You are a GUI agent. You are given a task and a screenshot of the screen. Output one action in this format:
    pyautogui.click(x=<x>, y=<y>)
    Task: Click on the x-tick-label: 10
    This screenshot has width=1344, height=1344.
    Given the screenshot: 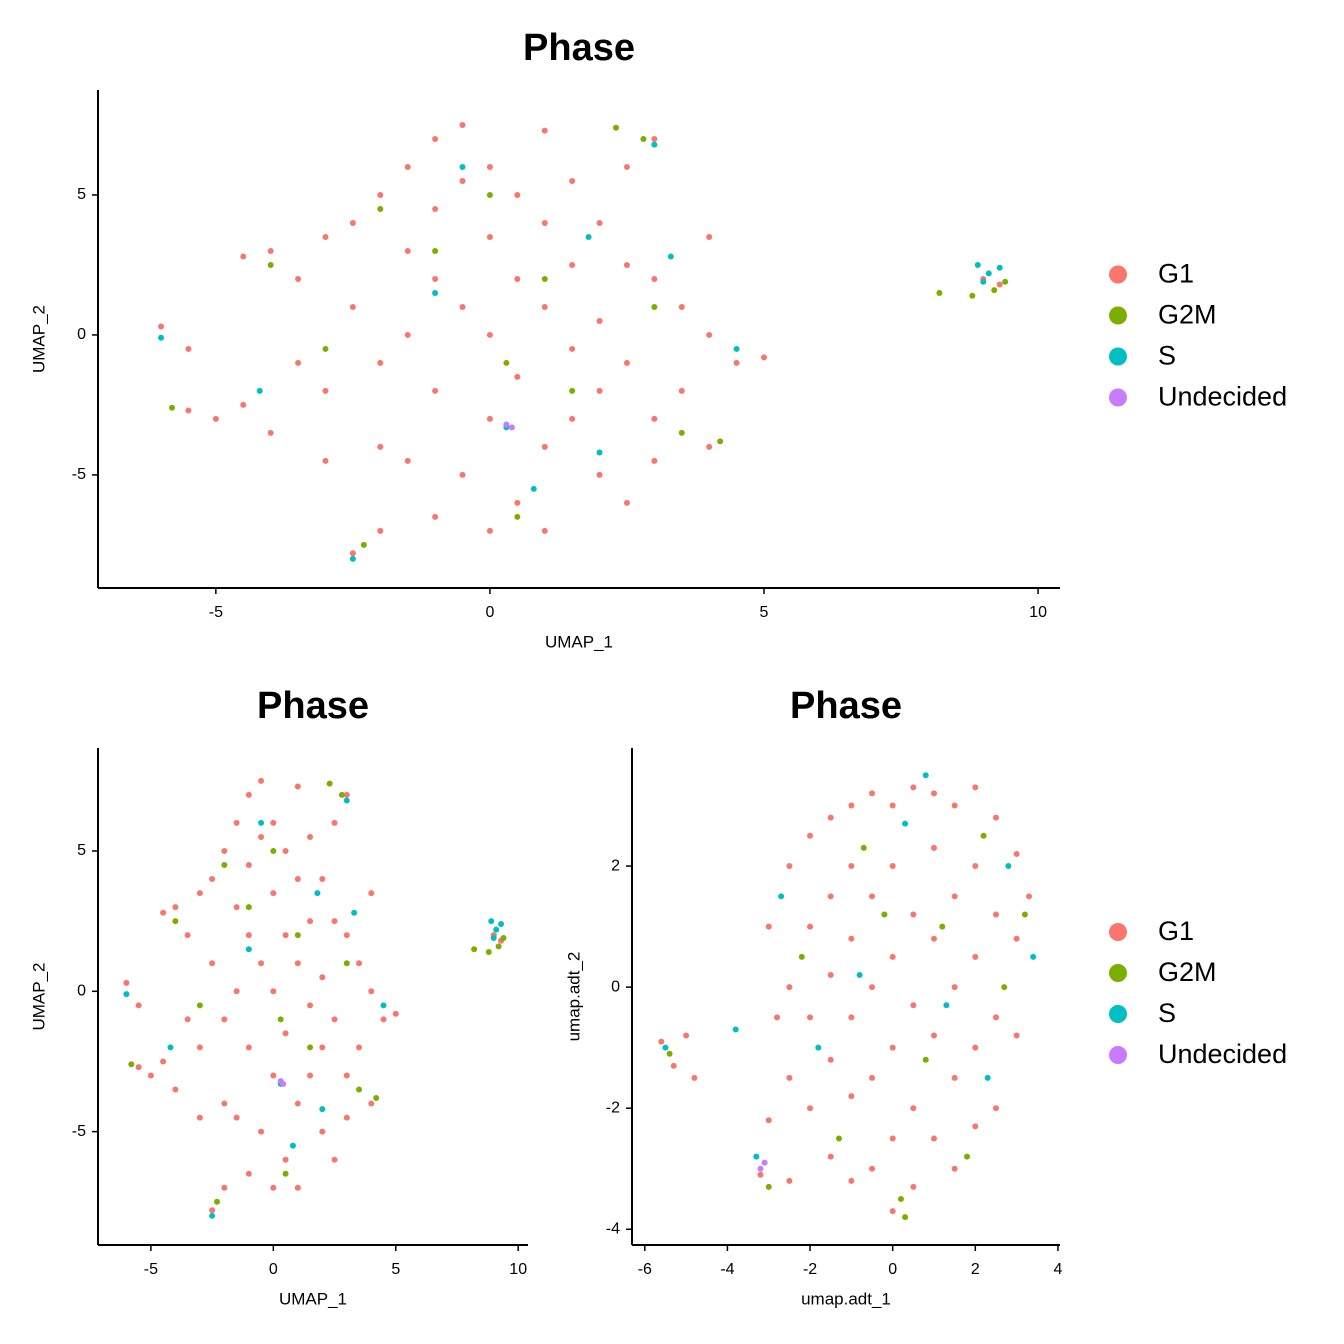 What is the action you would take?
    pyautogui.click(x=518, y=1269)
    